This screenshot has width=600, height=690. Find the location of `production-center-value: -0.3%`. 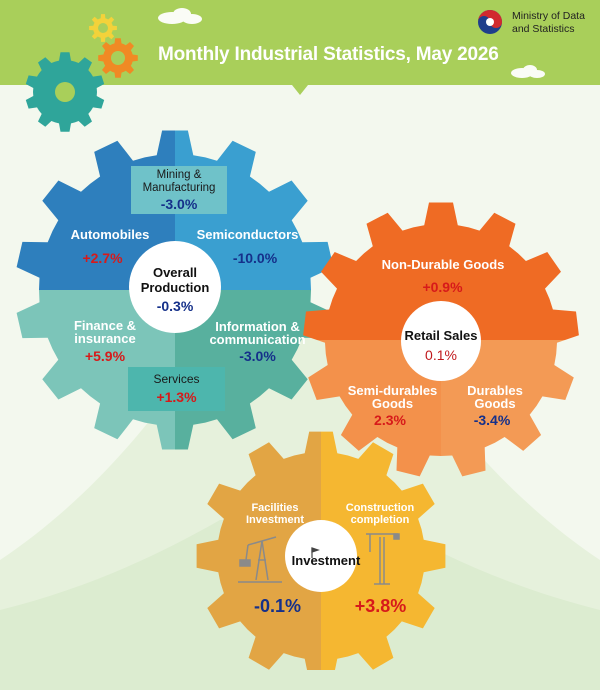

production-center-value: -0.3% is located at coordinates (175, 306).